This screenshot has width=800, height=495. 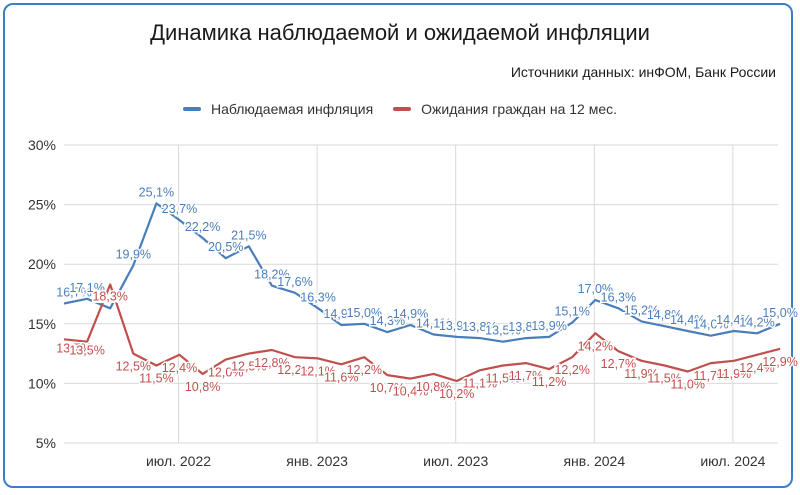 I want to click on legend-label-observed: Наблюдаемая инфляция, so click(x=292, y=109).